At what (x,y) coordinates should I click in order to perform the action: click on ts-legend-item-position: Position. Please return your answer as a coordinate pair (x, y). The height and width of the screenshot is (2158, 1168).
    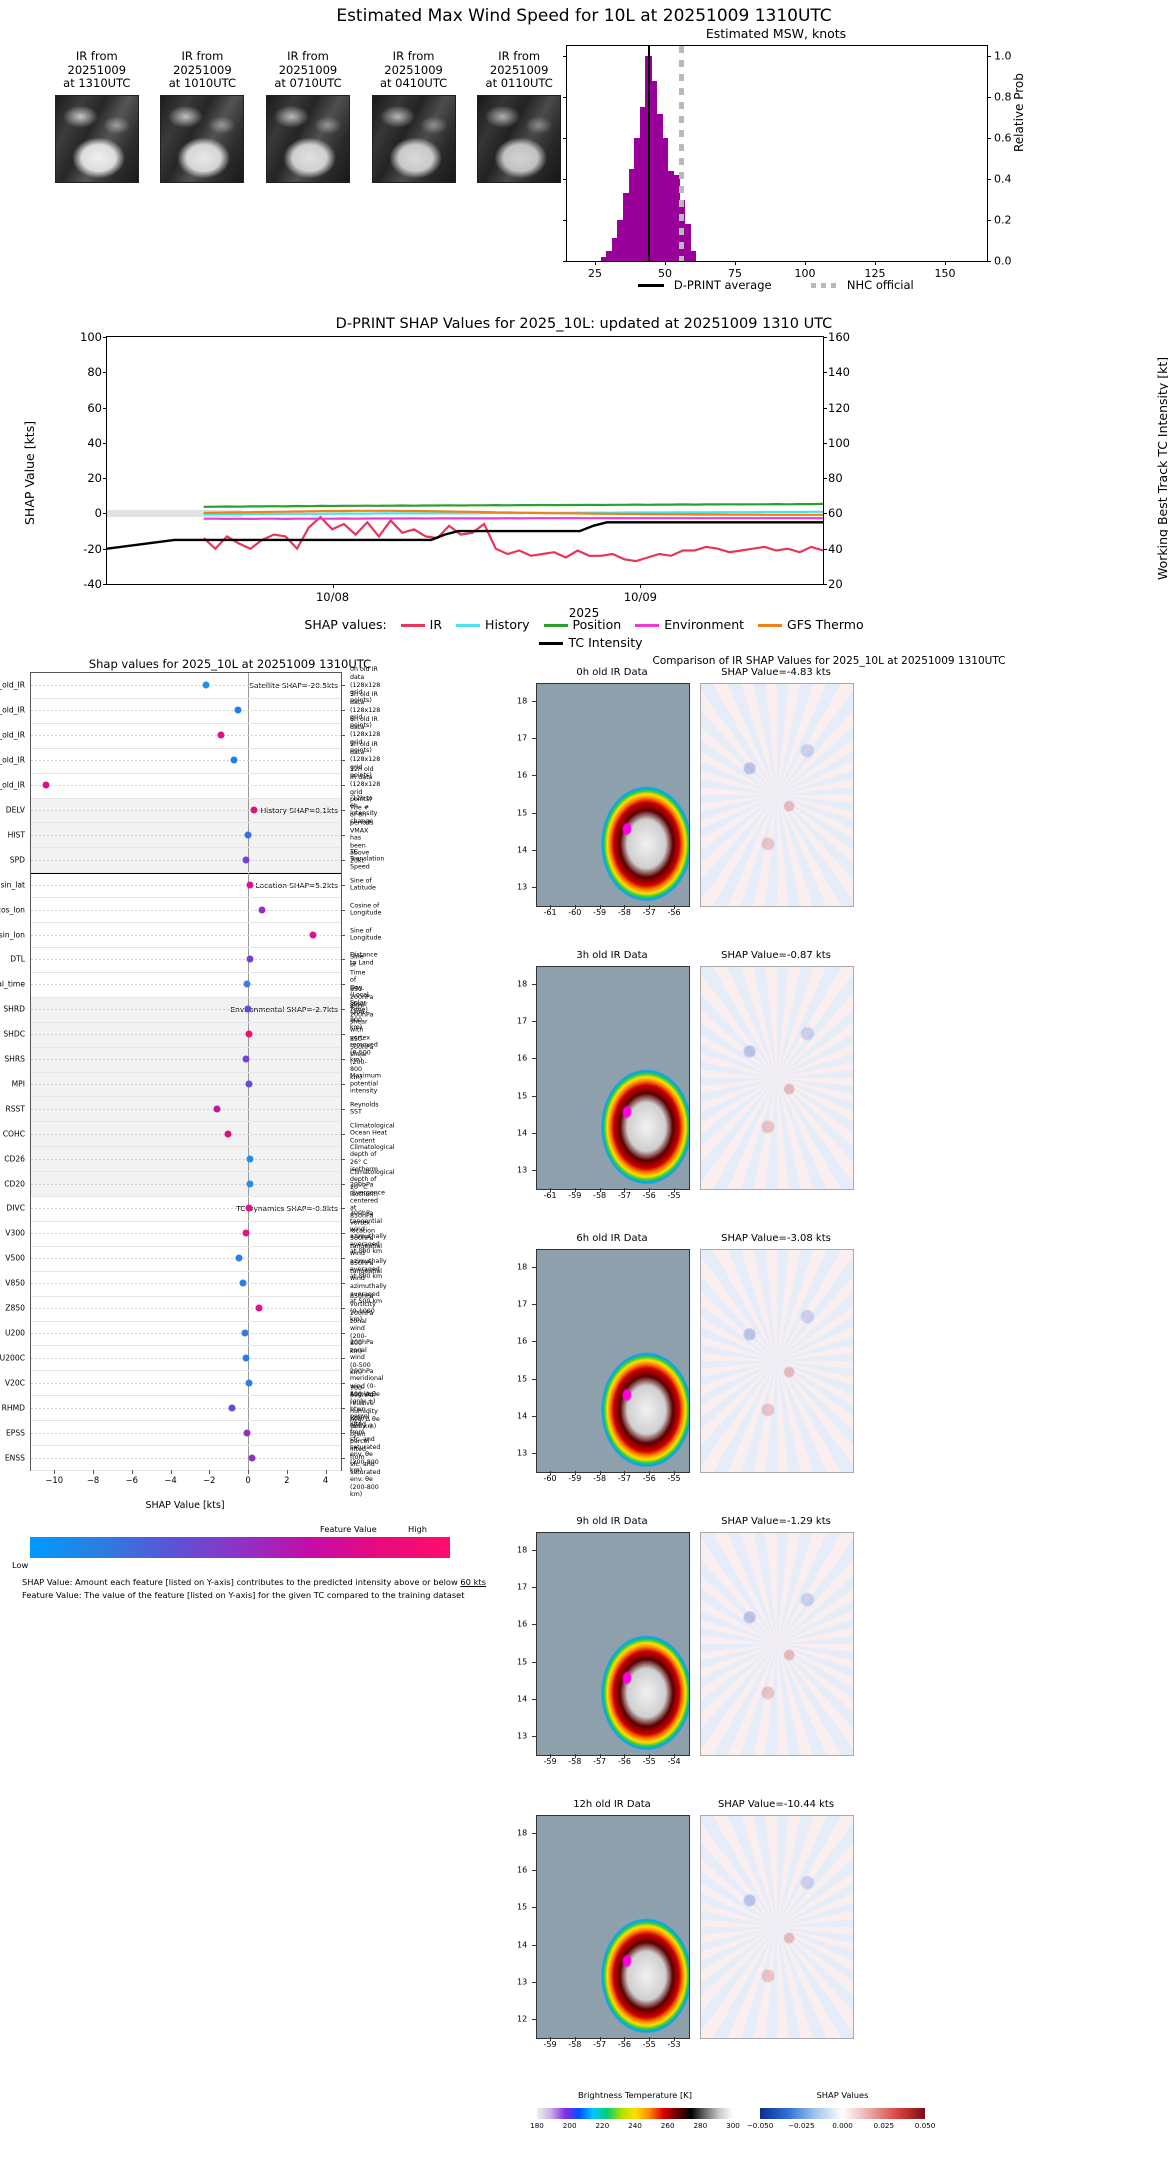
    Looking at the image, I should click on (575, 624).